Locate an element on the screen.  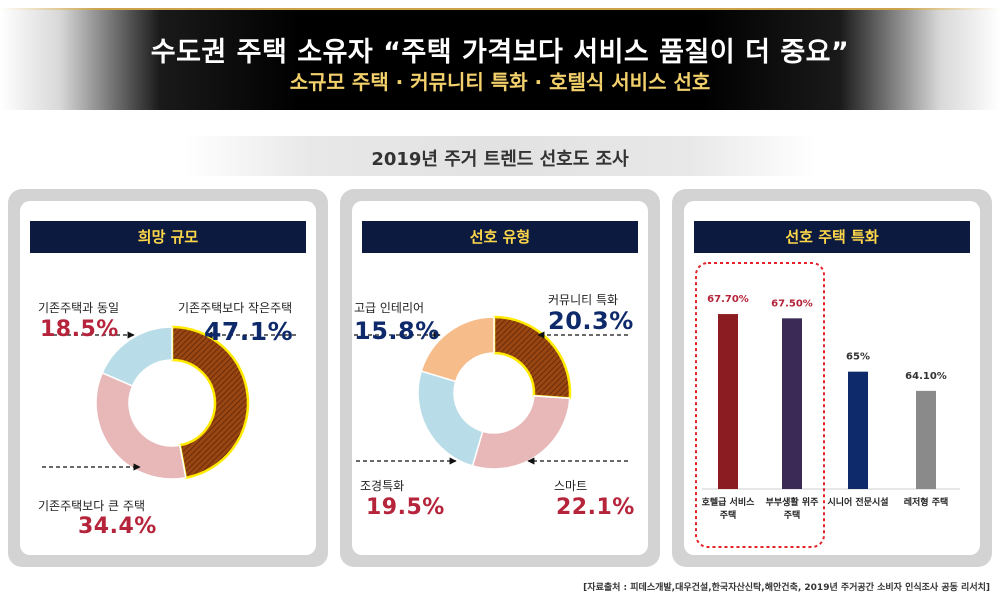
type-label-interior: 고급 인테리어 is located at coordinates (389, 308).